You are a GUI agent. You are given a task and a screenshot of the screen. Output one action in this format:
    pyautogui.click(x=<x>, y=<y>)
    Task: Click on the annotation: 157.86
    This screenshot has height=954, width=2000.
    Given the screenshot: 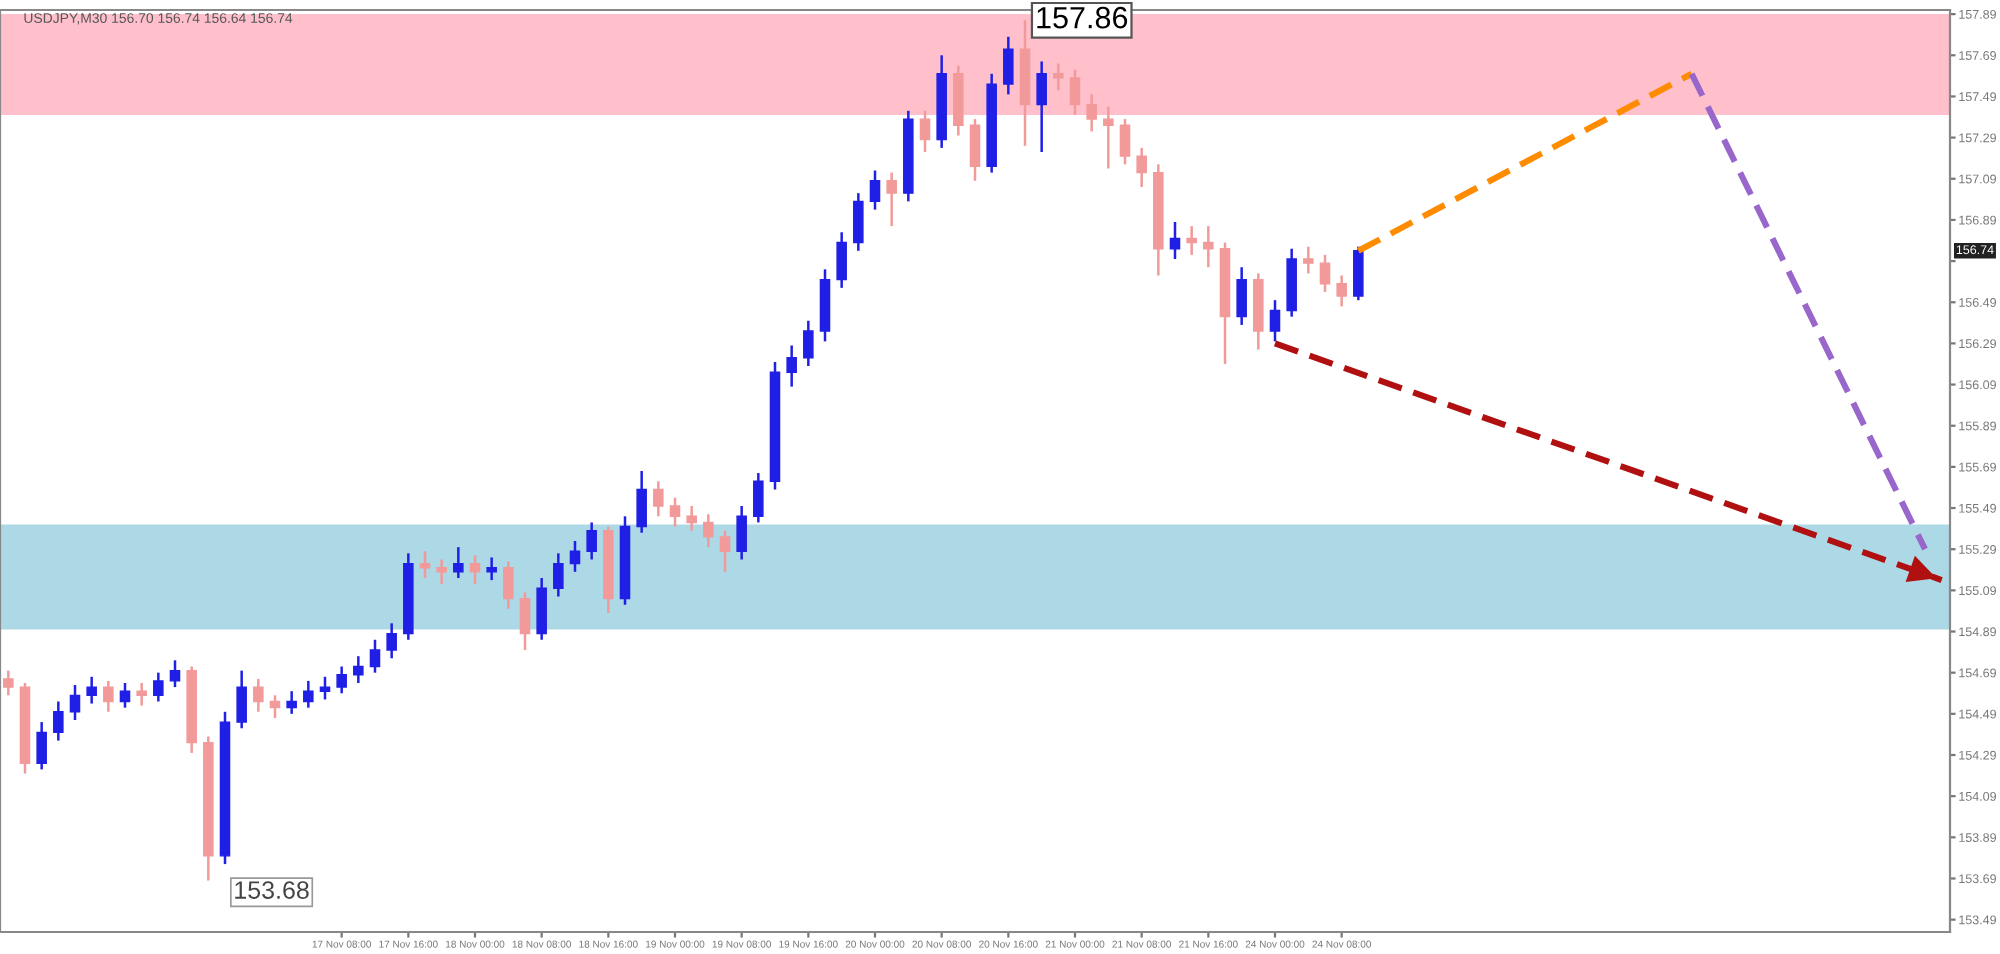 What is the action you would take?
    pyautogui.click(x=1082, y=17)
    